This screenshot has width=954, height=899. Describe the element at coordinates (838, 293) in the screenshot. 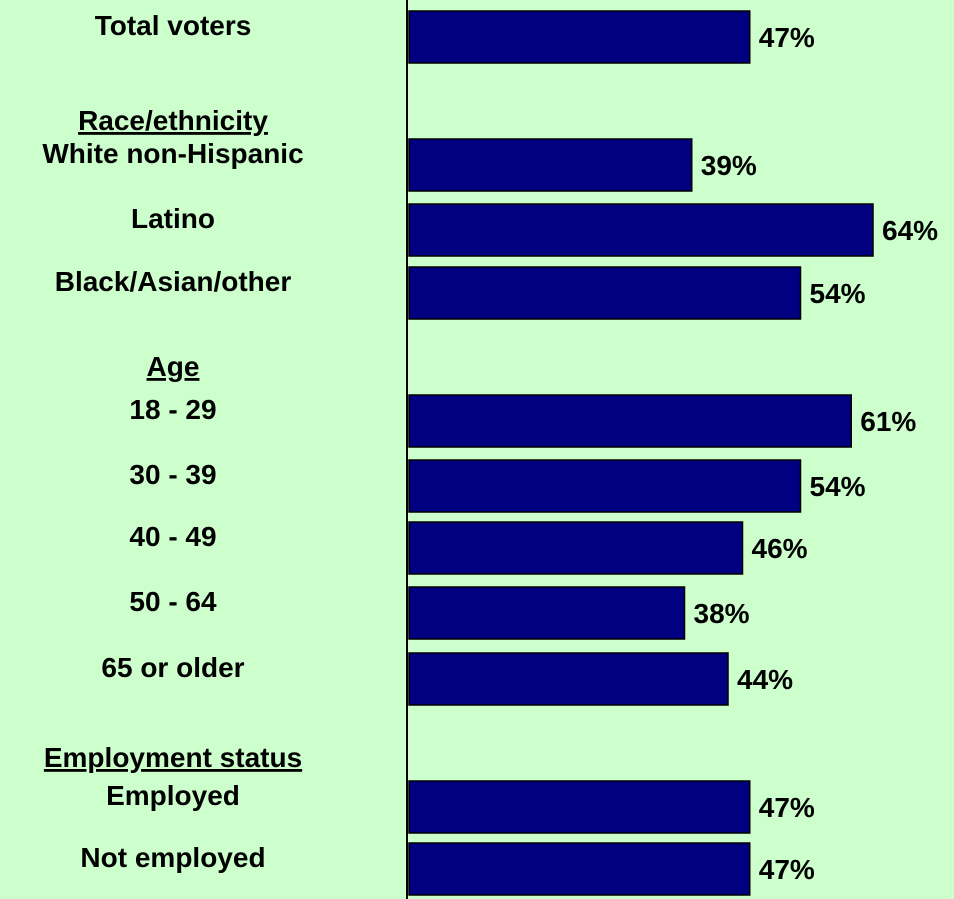

I see `value-label-4: 54%` at that location.